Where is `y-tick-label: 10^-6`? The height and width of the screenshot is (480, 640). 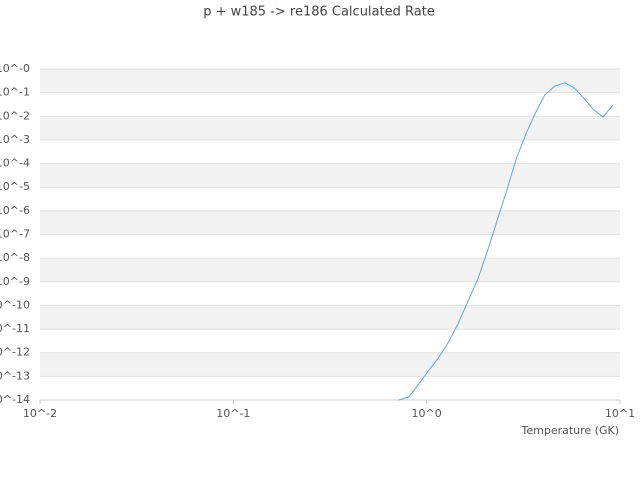 y-tick-label: 10^-6 is located at coordinates (15, 210).